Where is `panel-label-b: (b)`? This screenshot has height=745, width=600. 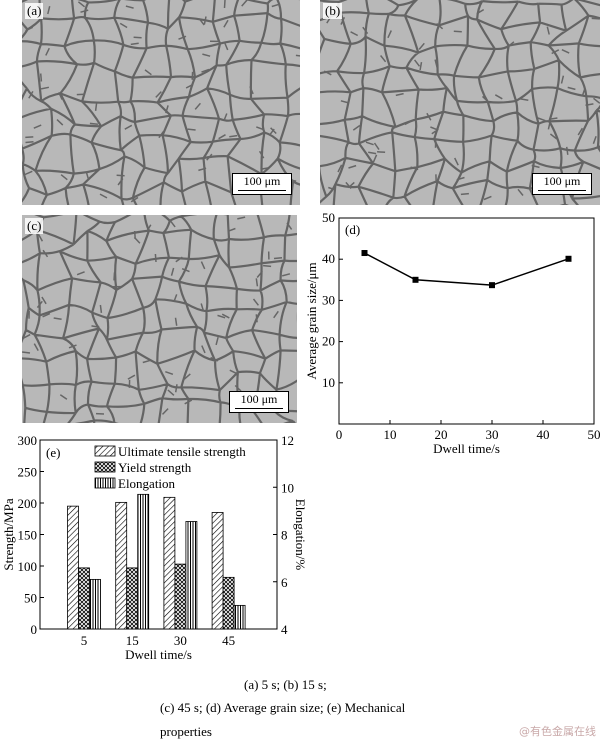
panel-label-b: (b) is located at coordinates (333, 11).